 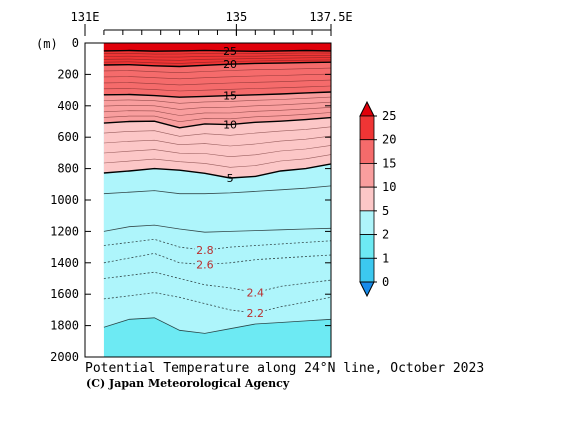 I want to click on y-tick-label: 2000, so click(x=64, y=357).